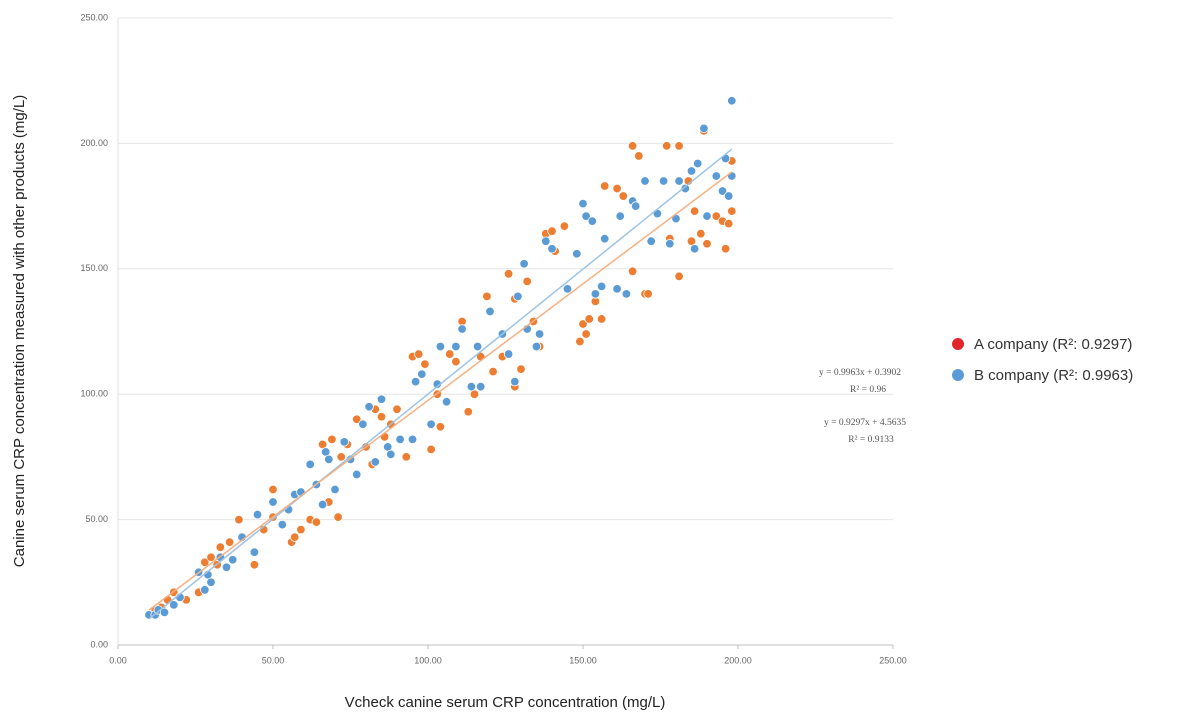  I want to click on x-tick-label: 250.00, so click(893, 660).